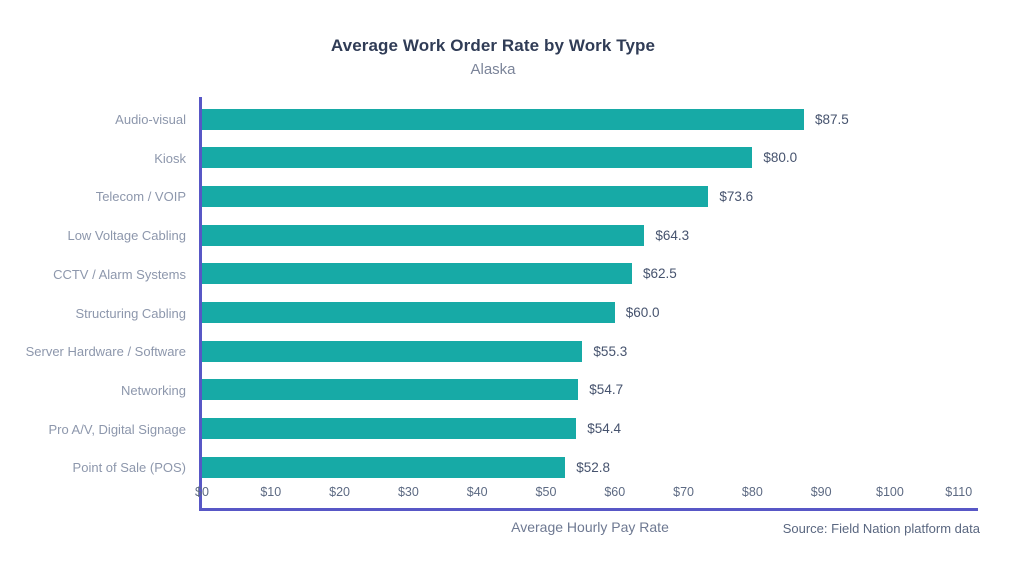 This screenshot has width=1024, height=574. What do you see at coordinates (202, 492) in the screenshot?
I see `x-tick-label: $0` at bounding box center [202, 492].